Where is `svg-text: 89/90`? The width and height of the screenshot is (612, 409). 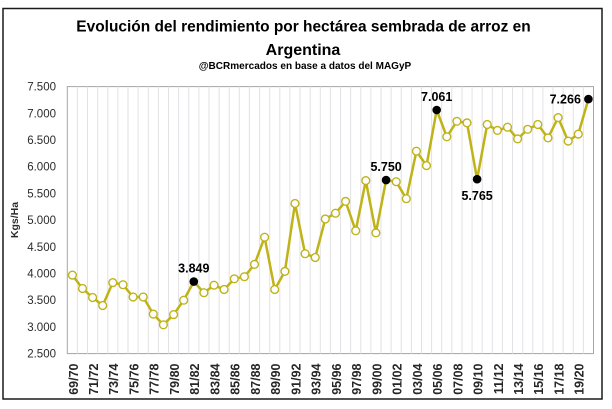
svg-text: 89/90 is located at coordinates (276, 378).